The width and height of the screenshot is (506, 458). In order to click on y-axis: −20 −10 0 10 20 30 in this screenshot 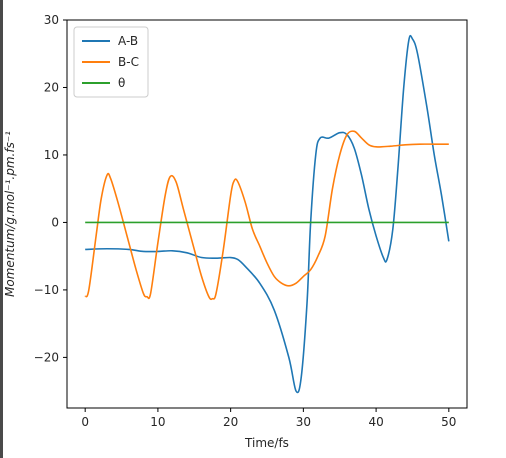, I will do `click(50, 188)`.